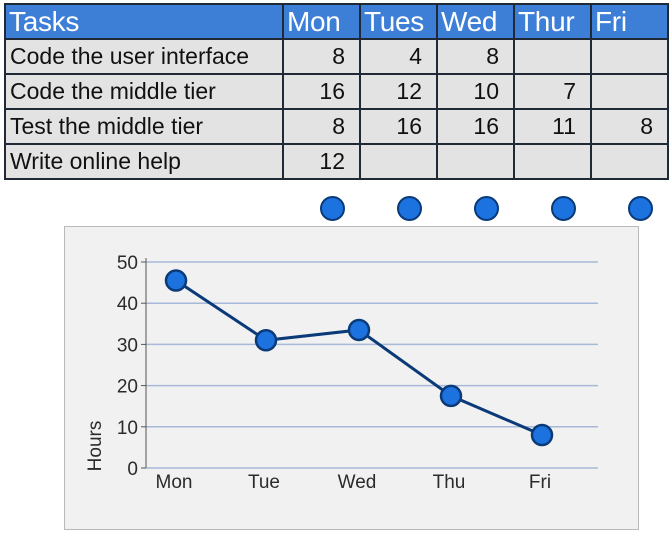 Image resolution: width=671 pixels, height=537 pixels. I want to click on table-row: Code the middle tier 16 12 10 7, so click(336, 91).